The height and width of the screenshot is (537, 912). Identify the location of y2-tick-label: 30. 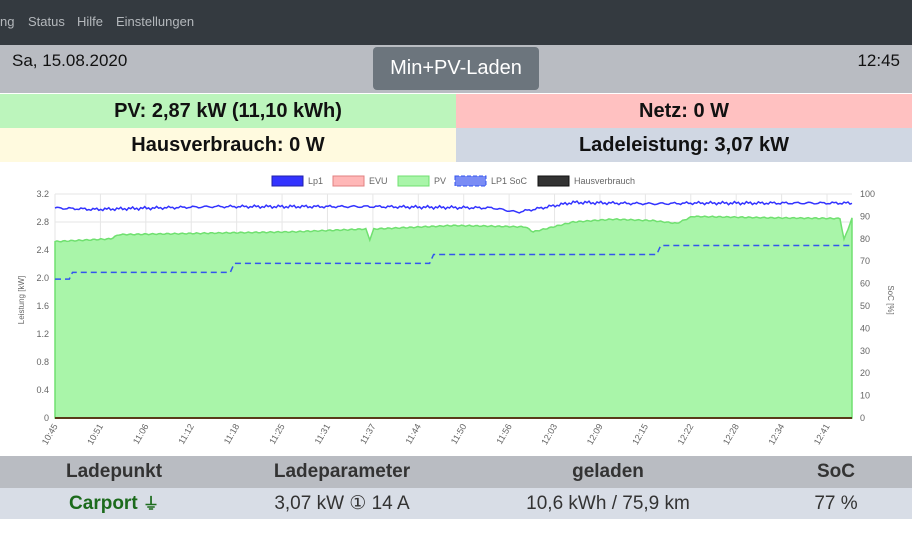
(865, 351).